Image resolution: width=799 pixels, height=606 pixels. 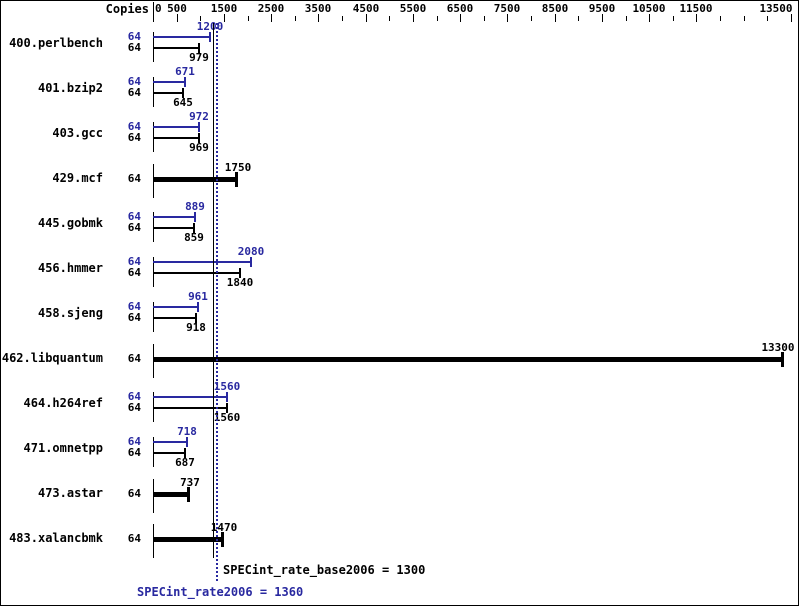 I want to click on x-axis-tick-label: 1500, so click(x=224, y=8).